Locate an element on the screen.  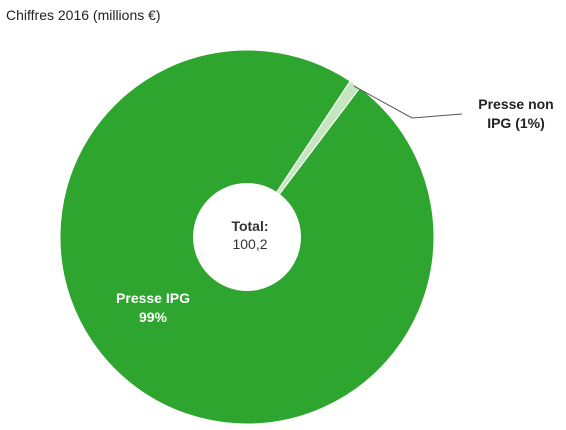
slice-label-1: Presse non IPG (1%) is located at coordinates (515, 113).